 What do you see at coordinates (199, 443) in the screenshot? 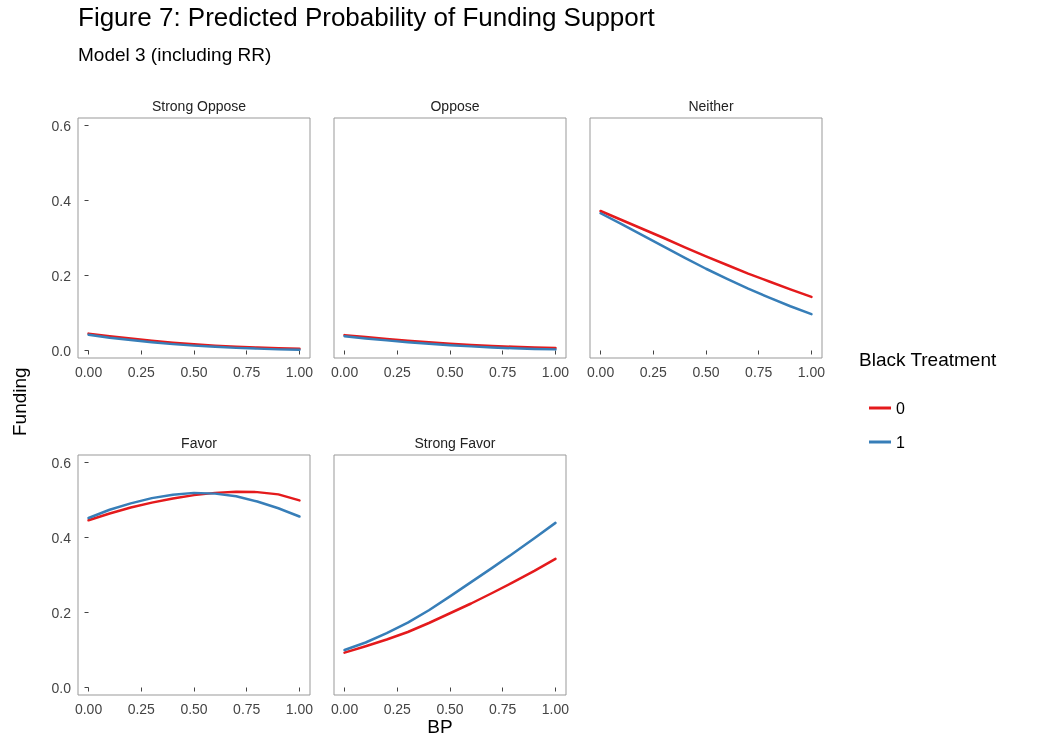
I see `chart-title: Favor` at bounding box center [199, 443].